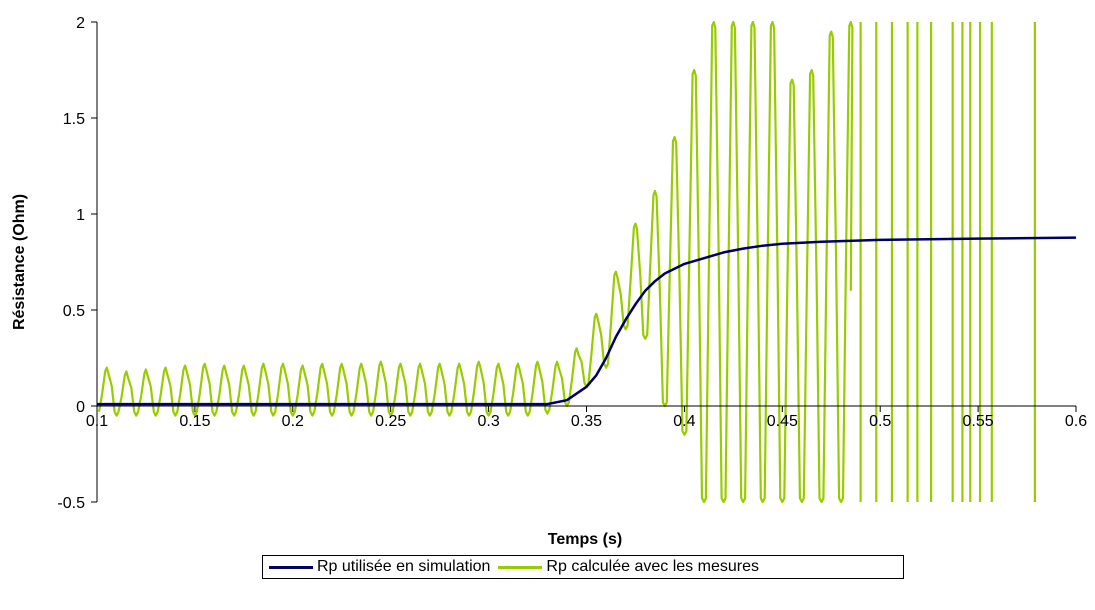 The width and height of the screenshot is (1095, 610). I want to click on y-tick-label: 2, so click(80, 23).